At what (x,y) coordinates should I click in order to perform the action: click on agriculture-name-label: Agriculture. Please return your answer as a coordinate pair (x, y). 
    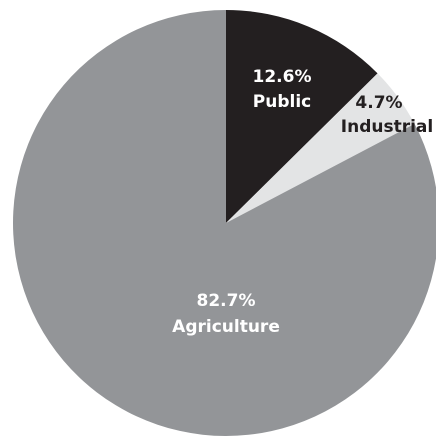
    Looking at the image, I should click on (226, 327).